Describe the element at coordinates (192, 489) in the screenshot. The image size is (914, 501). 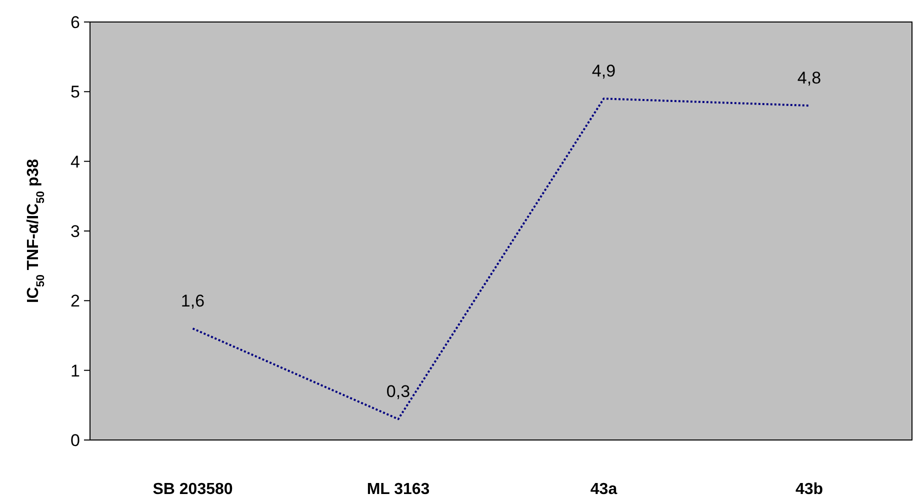
I see `x-tick-label: SB 203580` at that location.